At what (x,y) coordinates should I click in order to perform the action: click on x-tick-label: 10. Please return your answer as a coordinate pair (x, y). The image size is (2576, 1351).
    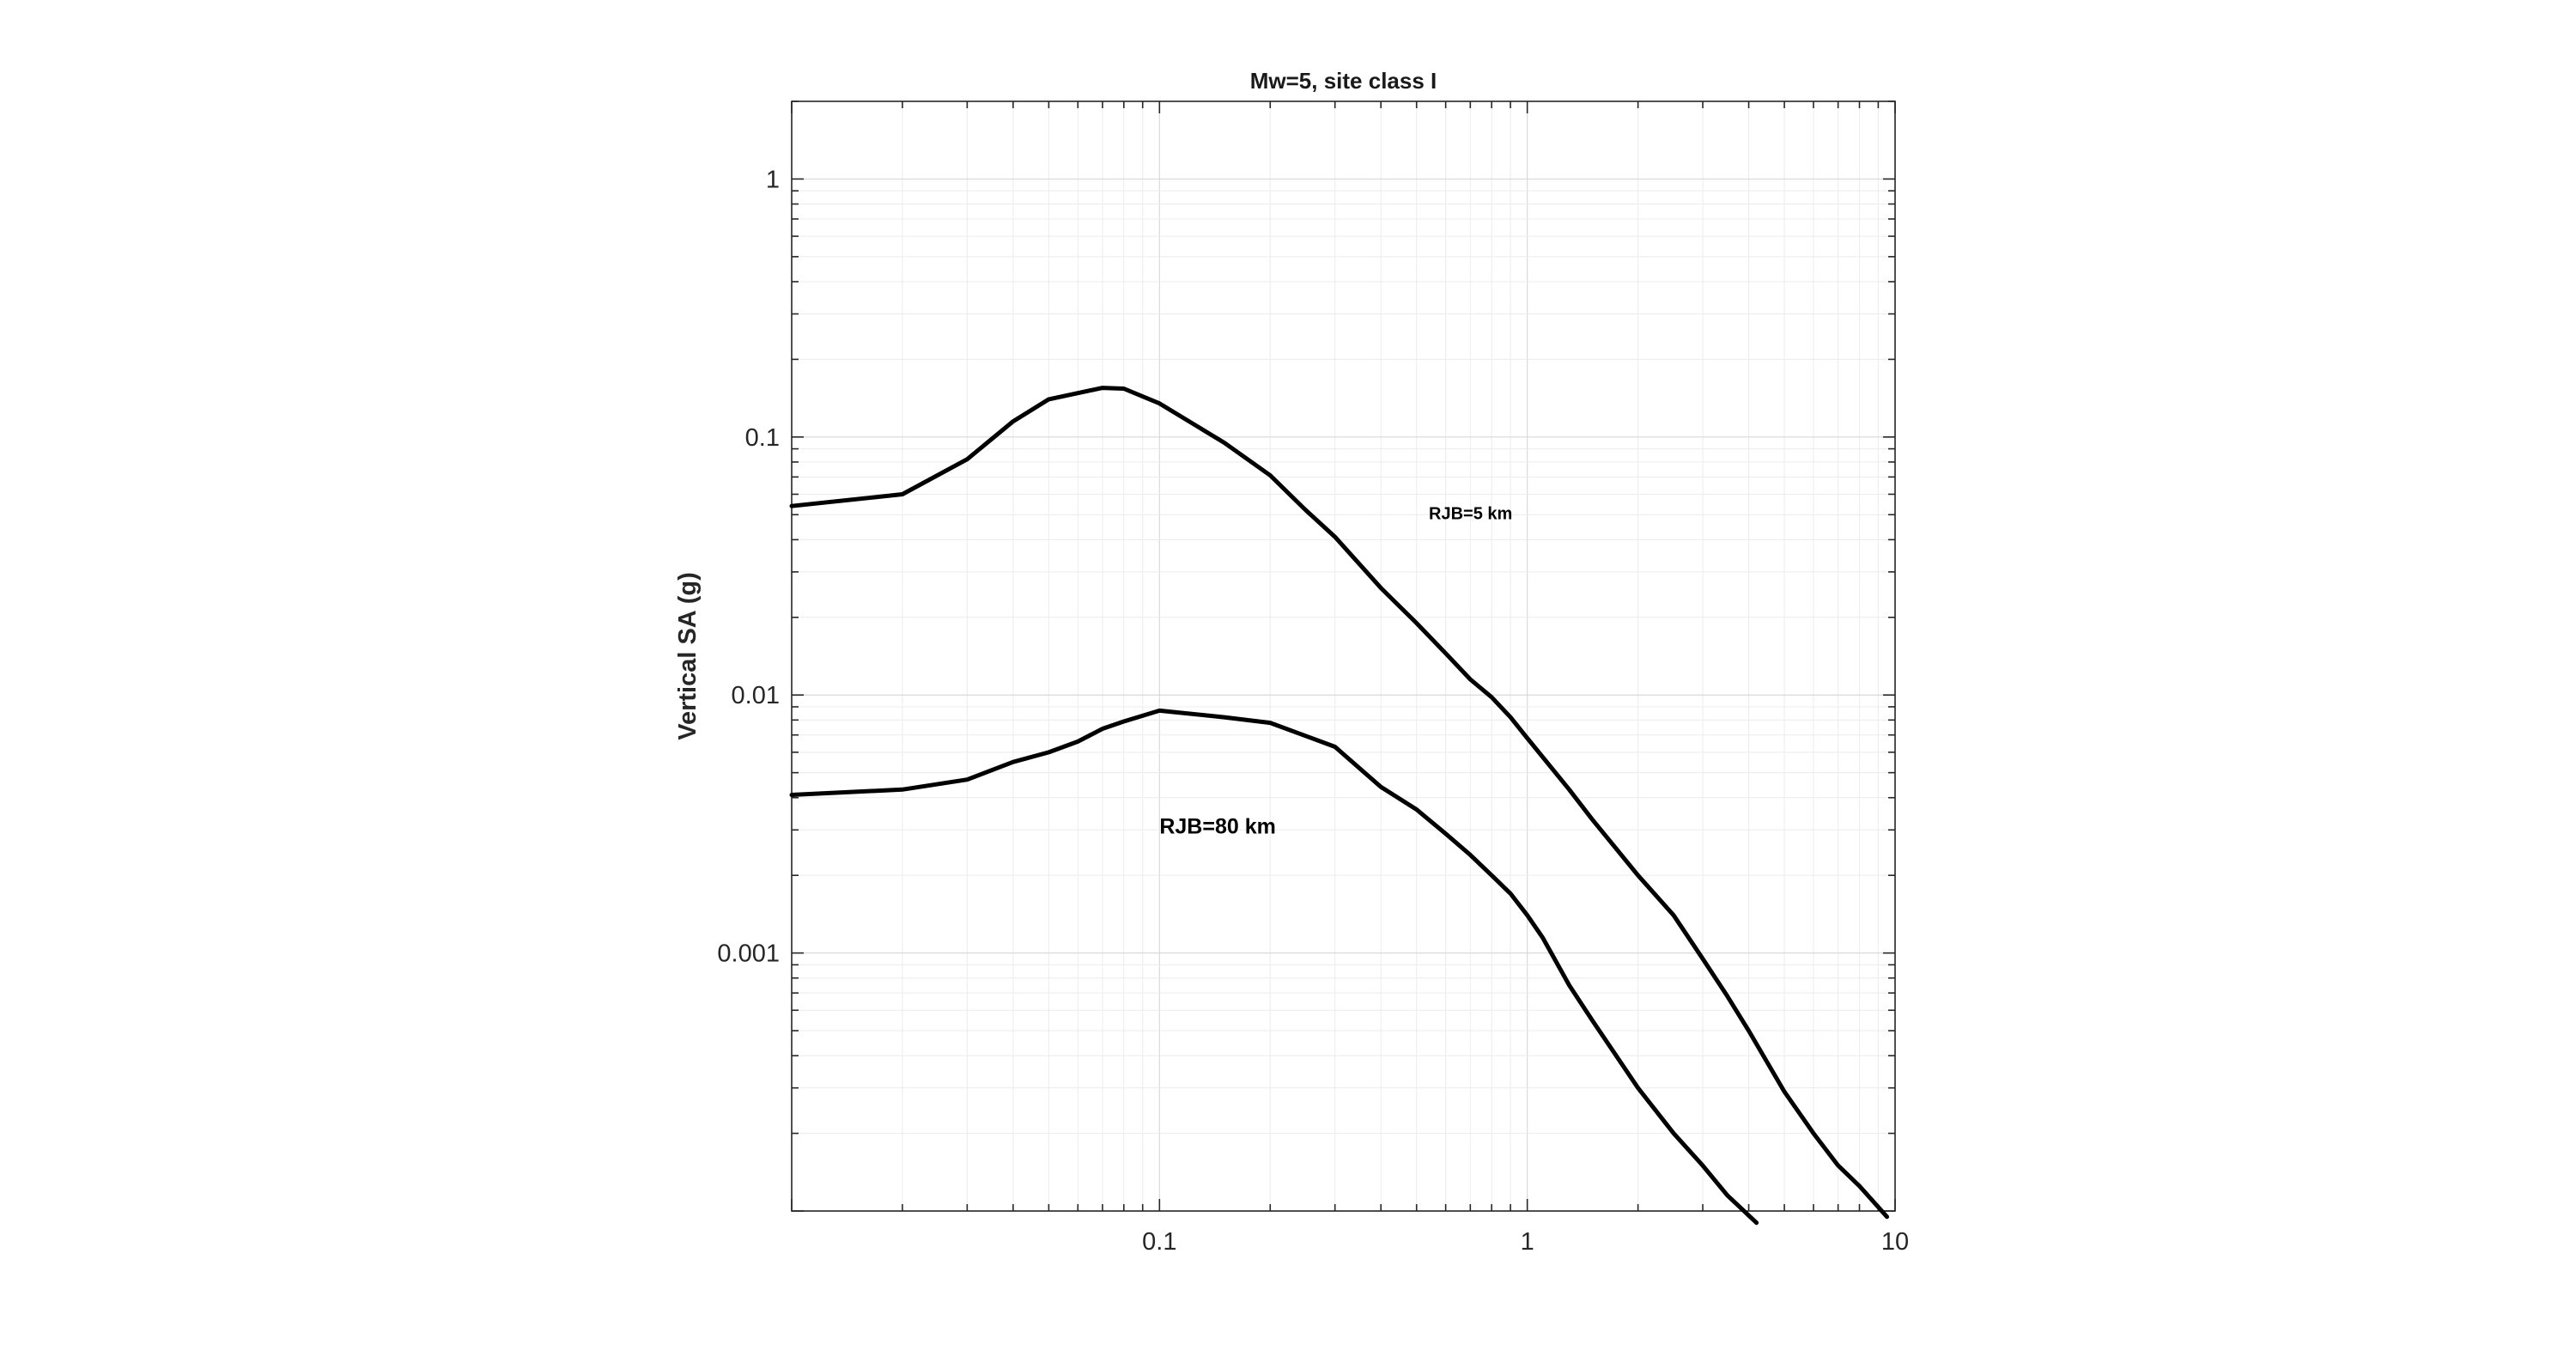
    Looking at the image, I should click on (1895, 1242).